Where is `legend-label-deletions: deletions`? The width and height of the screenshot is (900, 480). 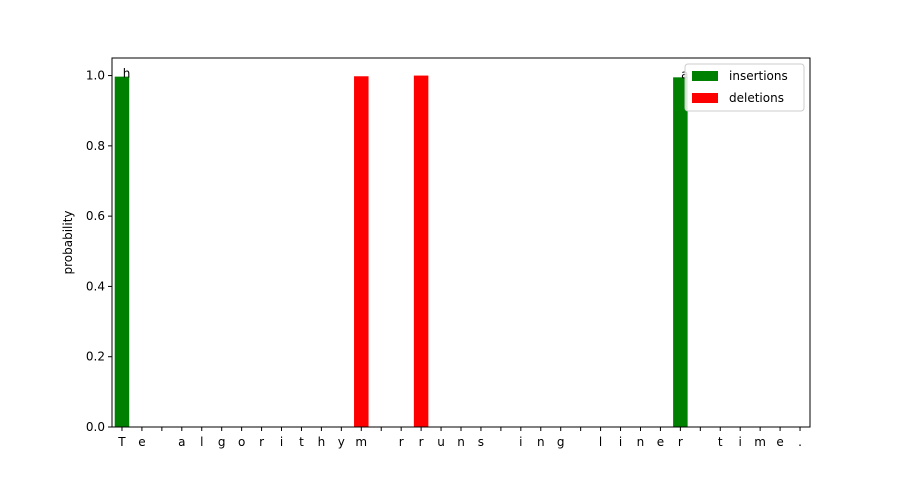 legend-label-deletions: deletions is located at coordinates (756, 98).